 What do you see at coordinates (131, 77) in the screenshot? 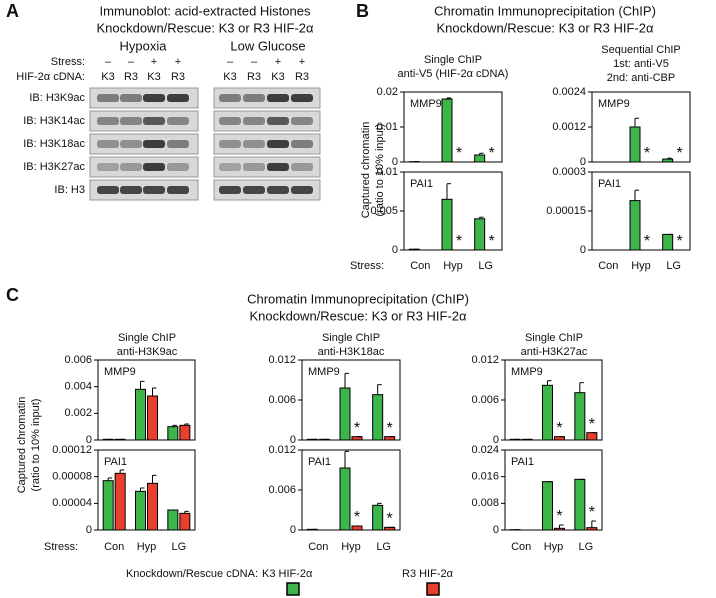
I see `cdna-label: R3` at bounding box center [131, 77].